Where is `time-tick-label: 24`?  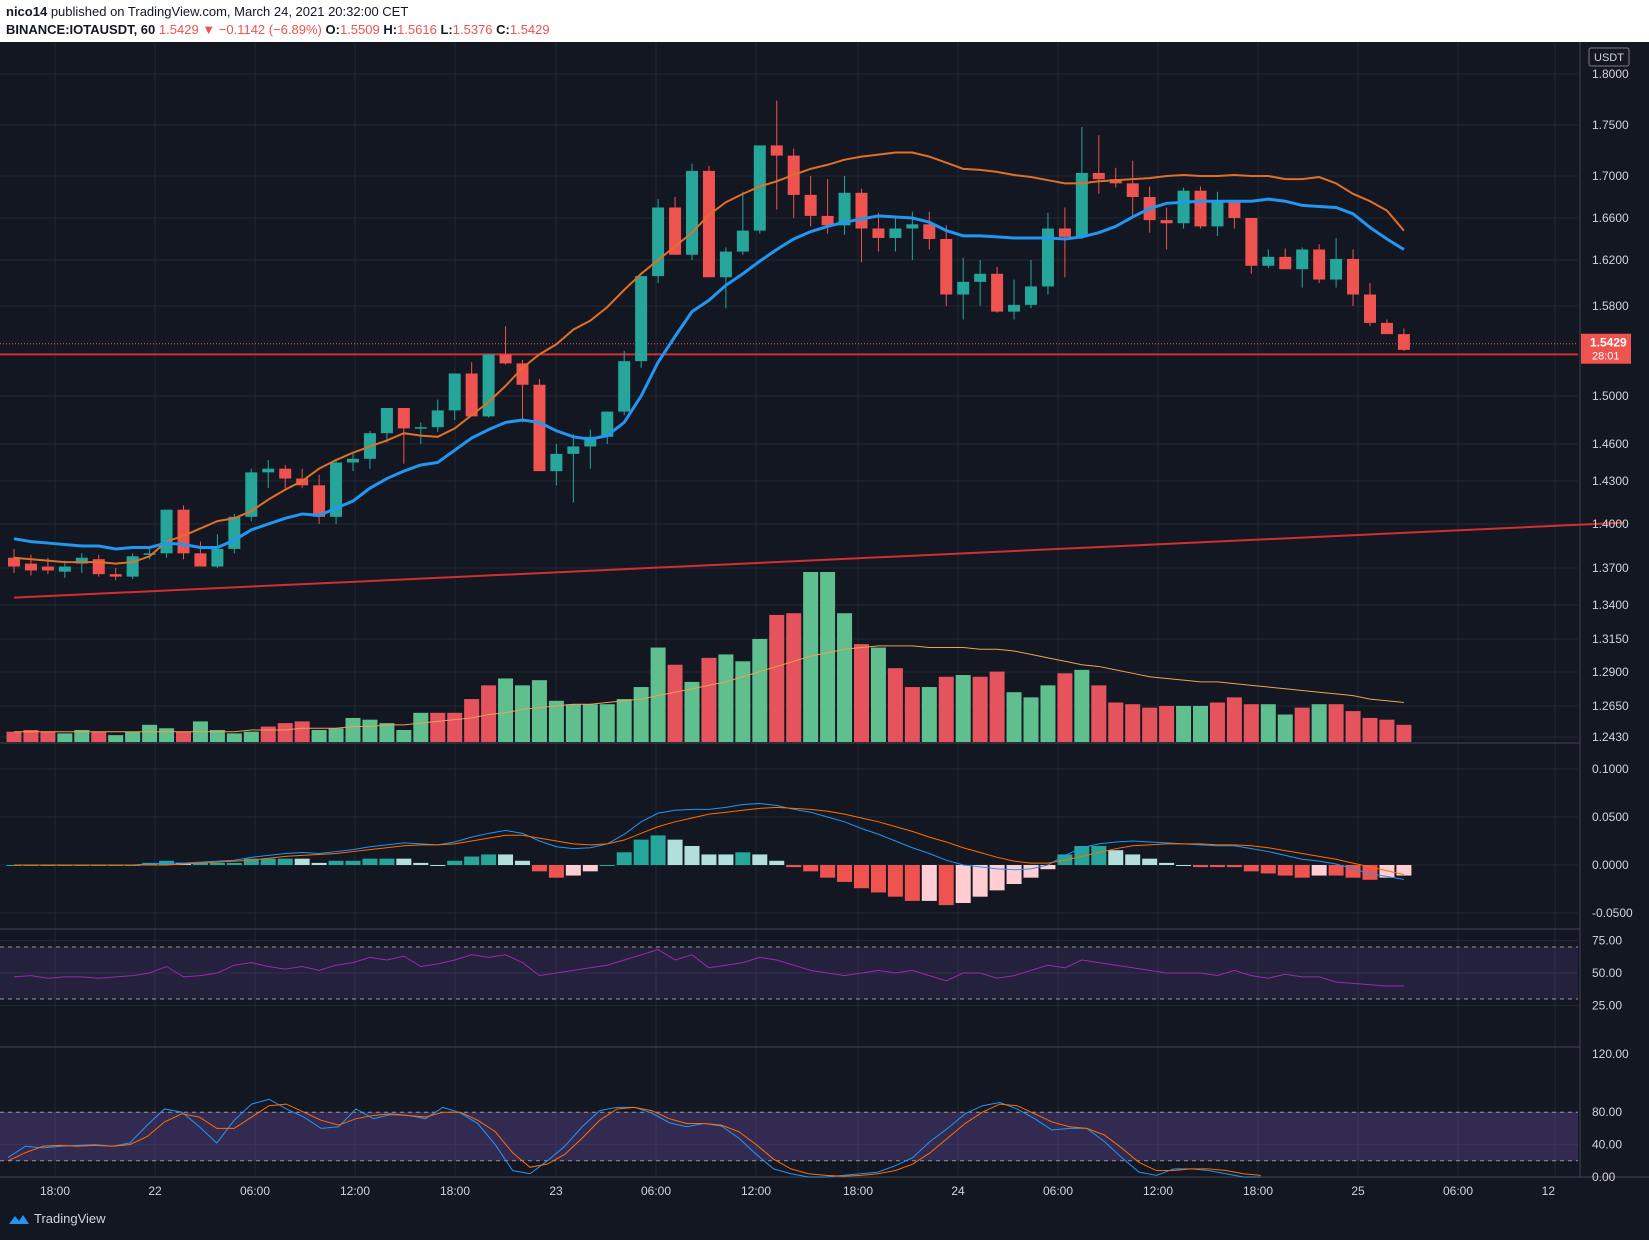 time-tick-label: 24 is located at coordinates (958, 1191).